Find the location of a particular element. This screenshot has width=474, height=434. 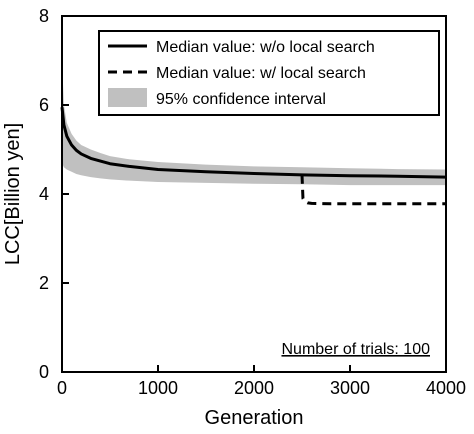

x-tick-label: 4000 is located at coordinates (446, 388).